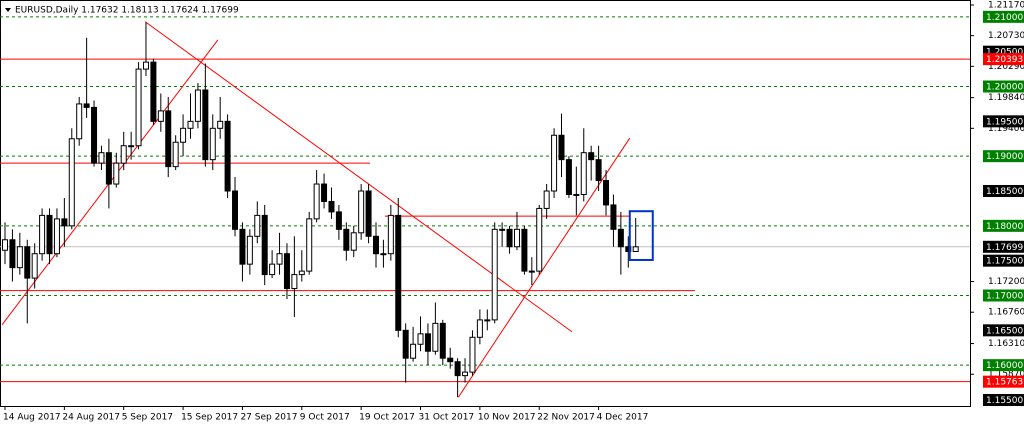 This screenshot has width=1024, height=428. Describe the element at coordinates (1006, 344) in the screenshot. I see `y-tick-label: 1.16310` at that location.